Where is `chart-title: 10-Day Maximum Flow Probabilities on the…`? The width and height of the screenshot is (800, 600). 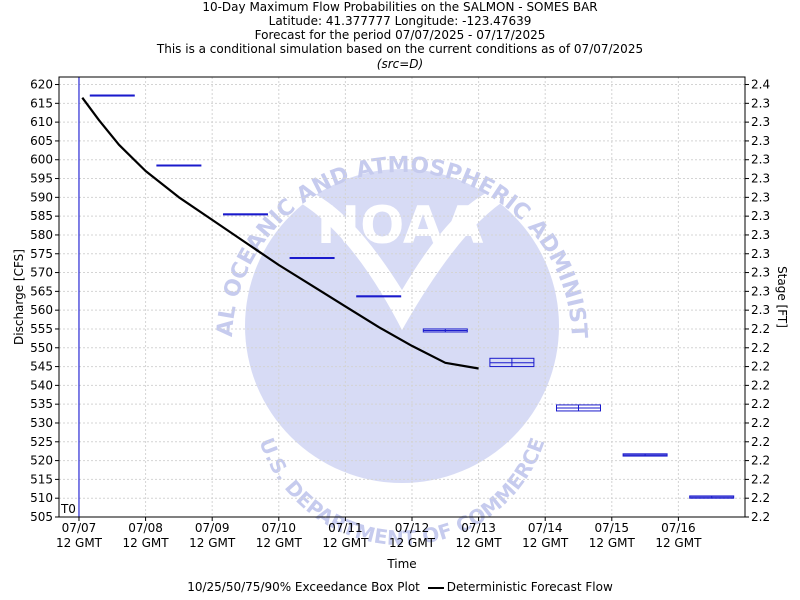 chart-title: 10-Day Maximum Flow Probabilities on the… is located at coordinates (400, 7).